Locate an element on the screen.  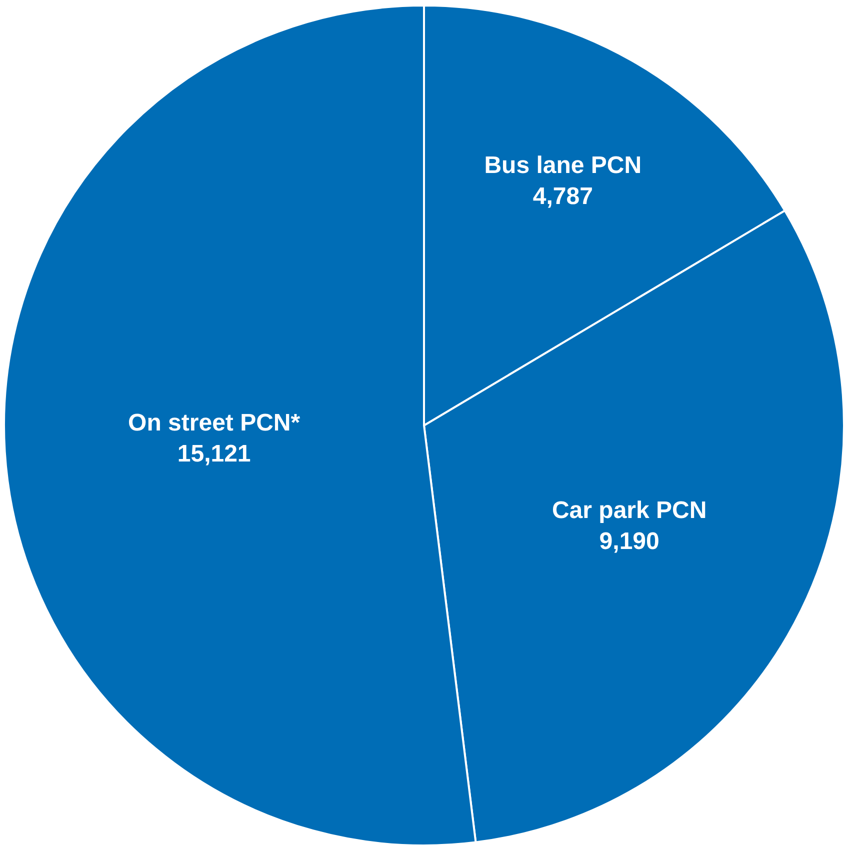
data-label: 15,121 is located at coordinates (214, 454).